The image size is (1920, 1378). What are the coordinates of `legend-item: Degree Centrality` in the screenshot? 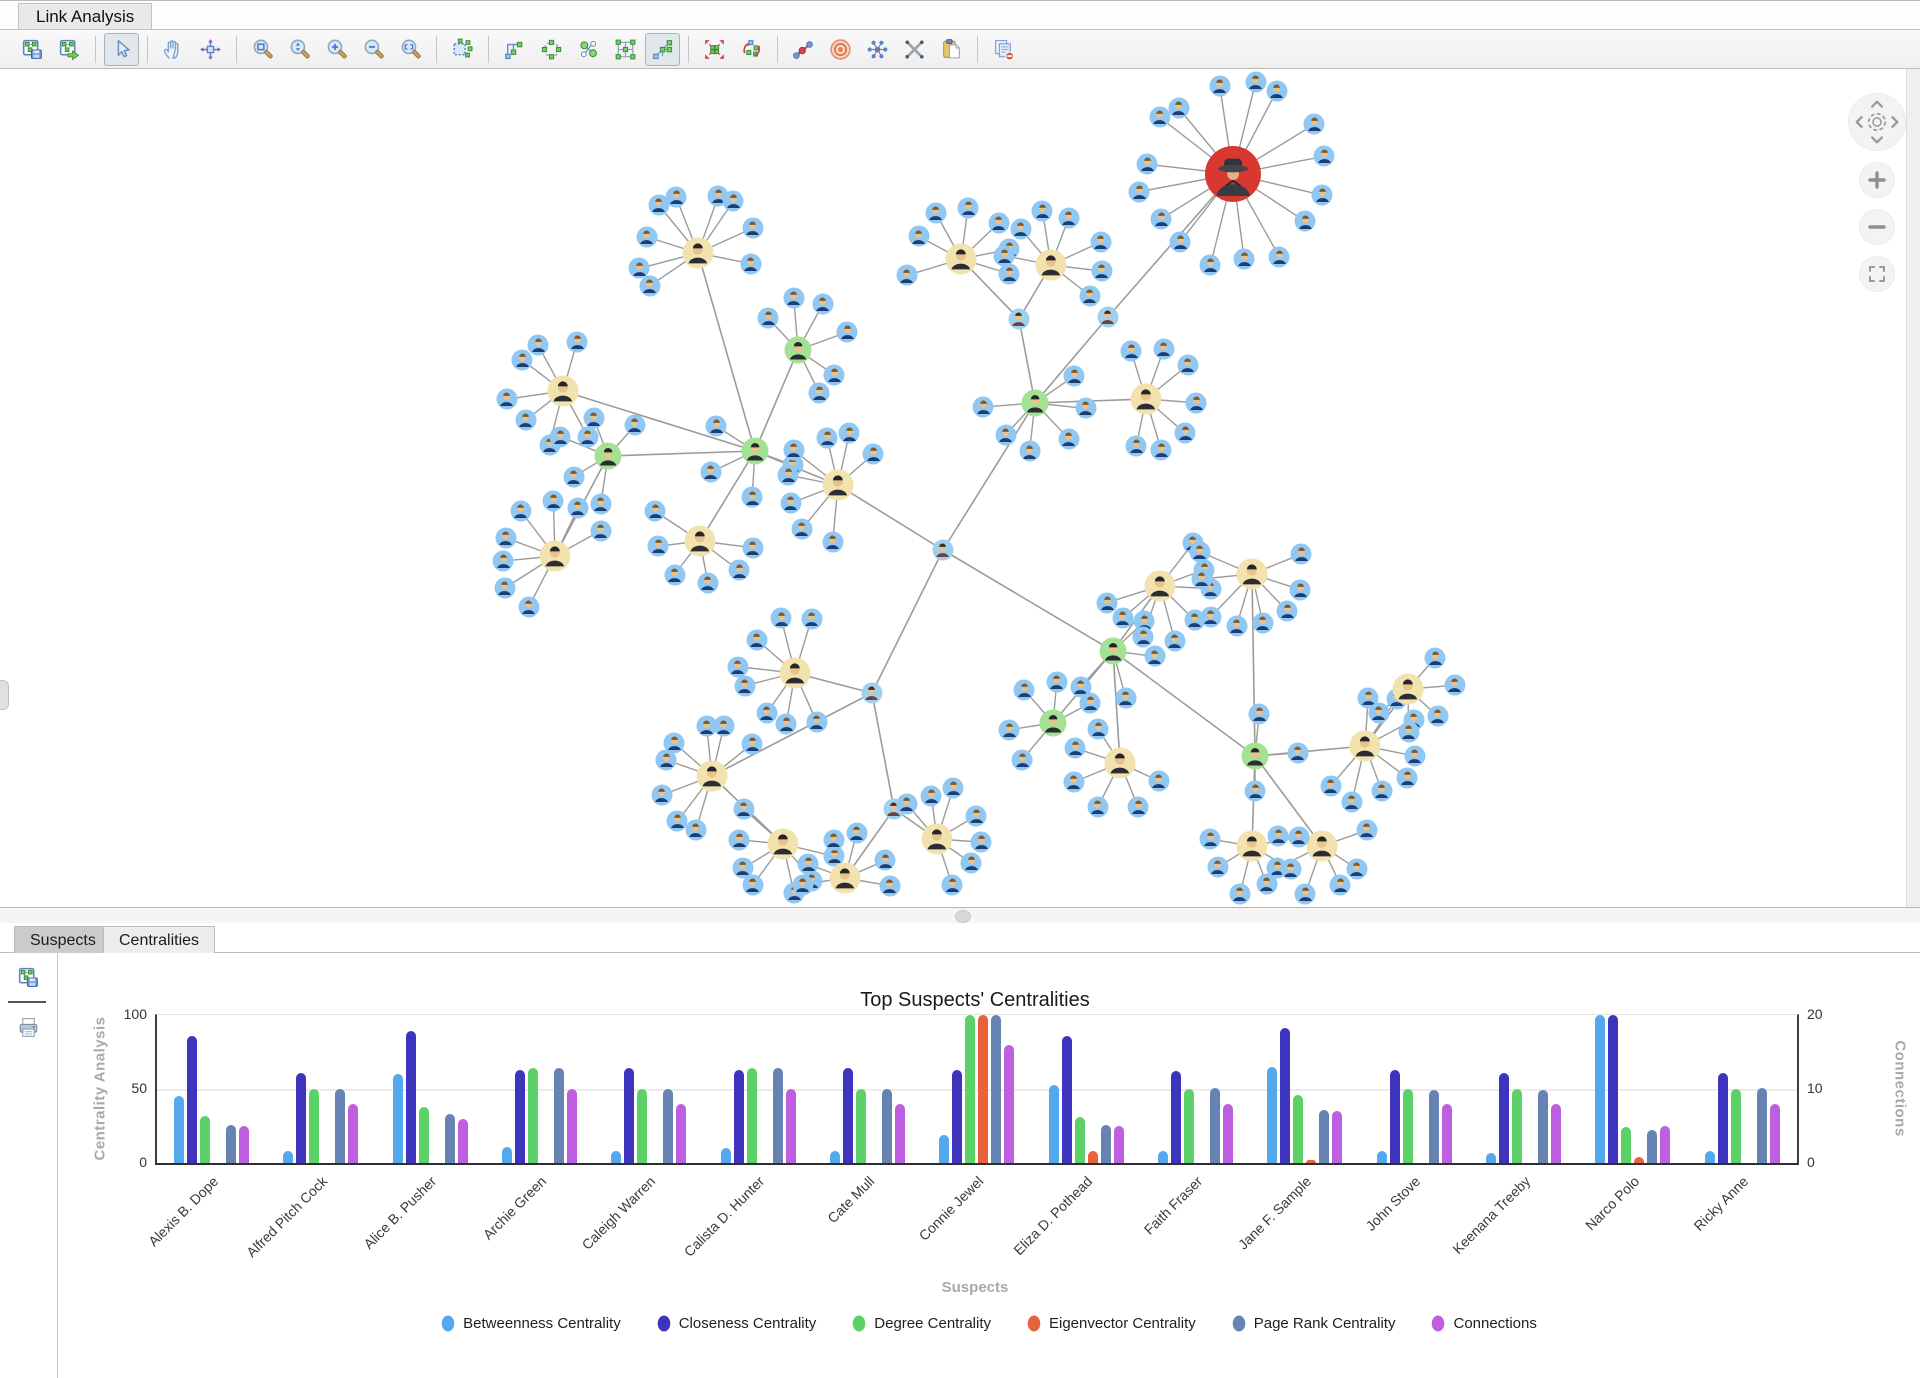 It's located at (921, 1323).